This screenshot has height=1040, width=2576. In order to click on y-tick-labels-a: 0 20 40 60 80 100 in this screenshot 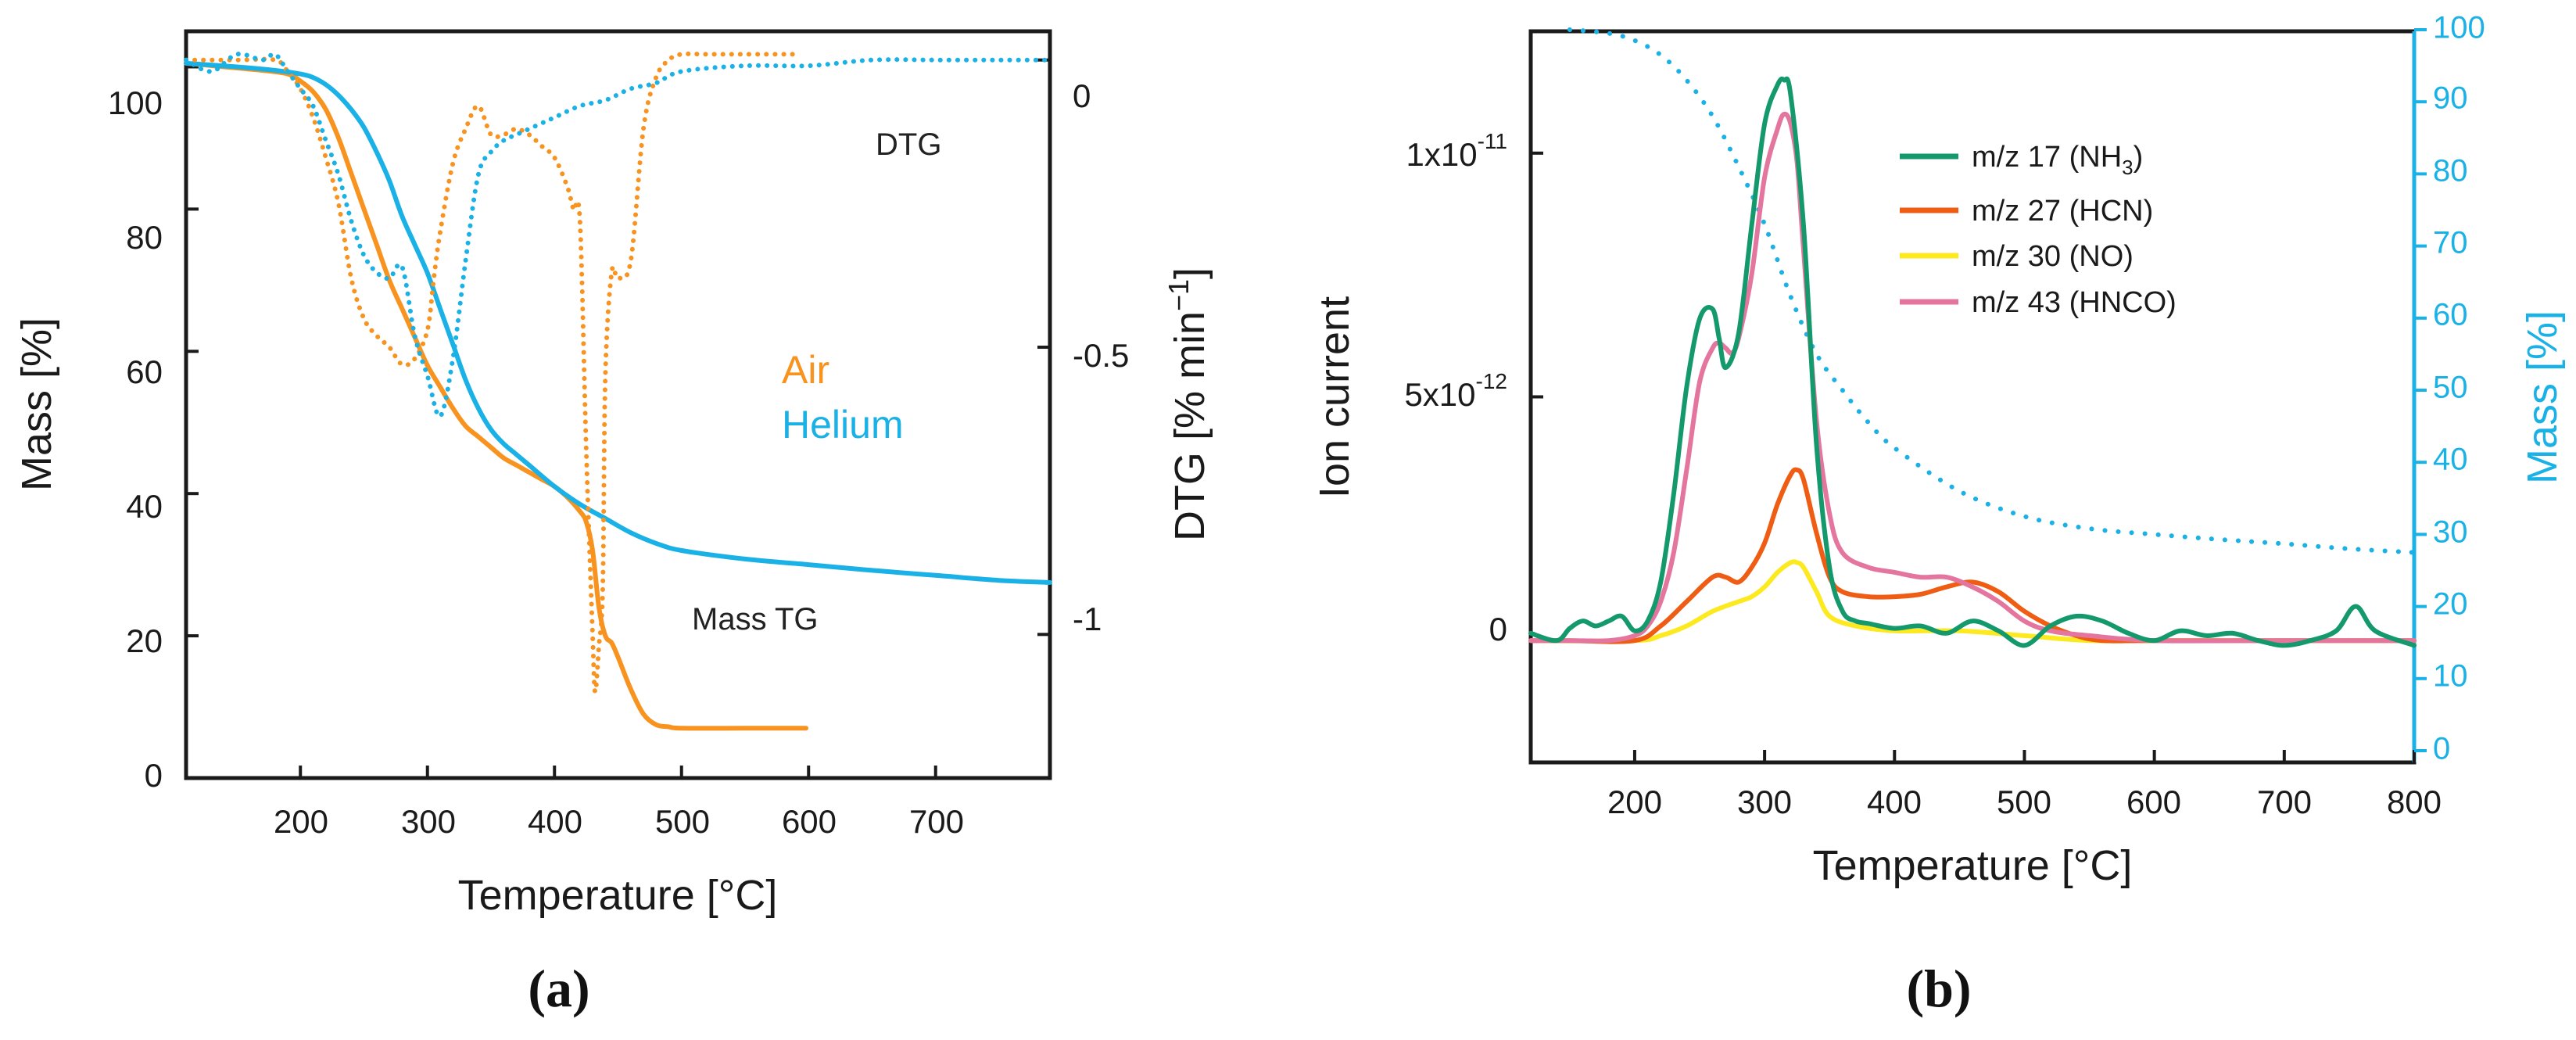, I will do `click(135, 439)`.